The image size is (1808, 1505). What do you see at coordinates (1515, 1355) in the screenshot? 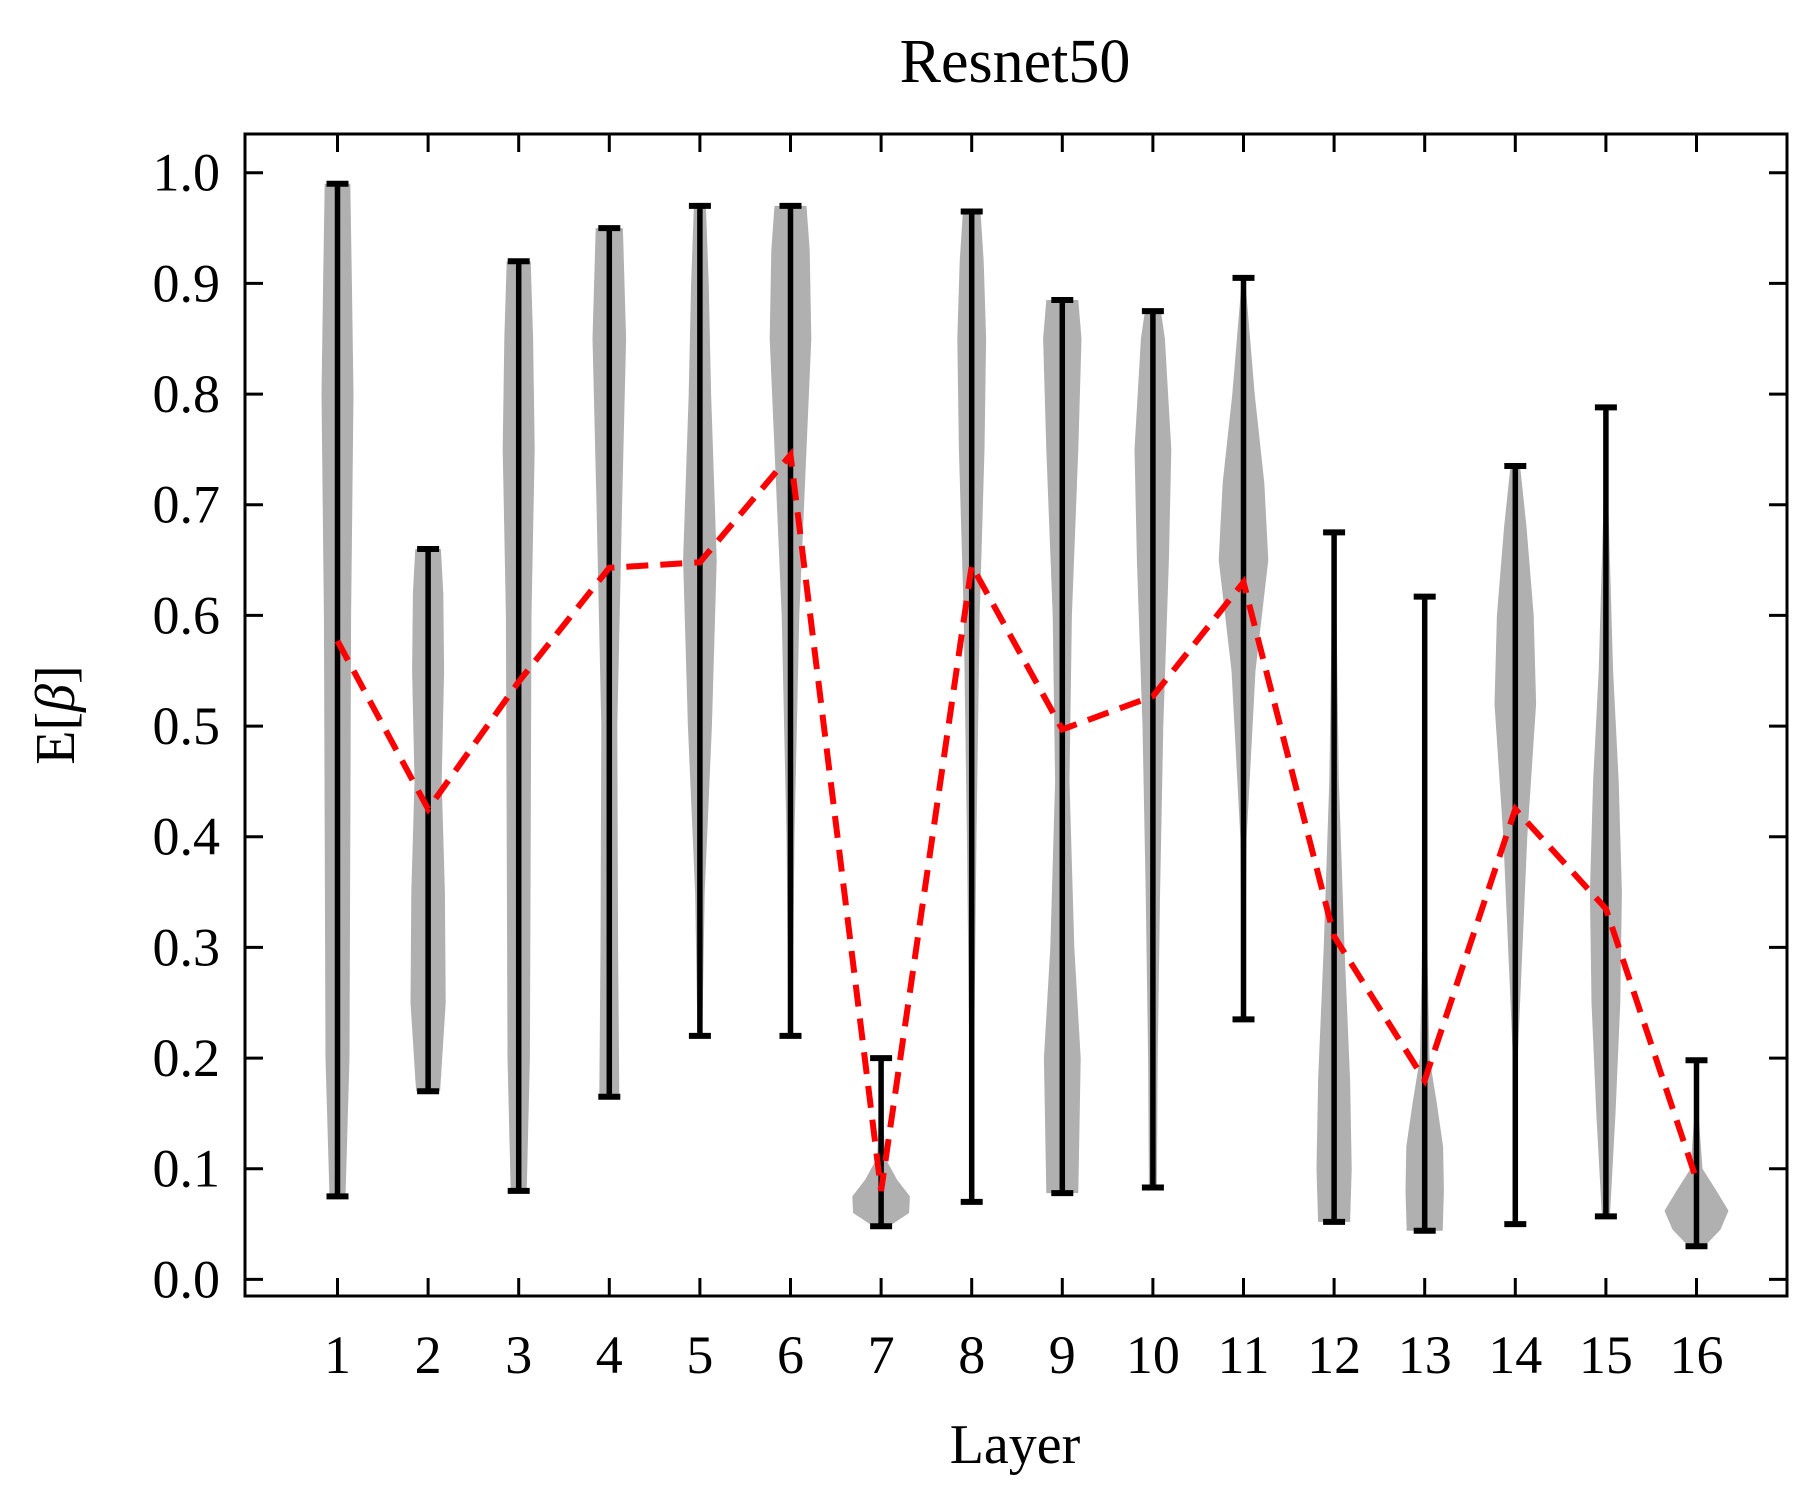
I see `x-tick-label: 14` at bounding box center [1515, 1355].